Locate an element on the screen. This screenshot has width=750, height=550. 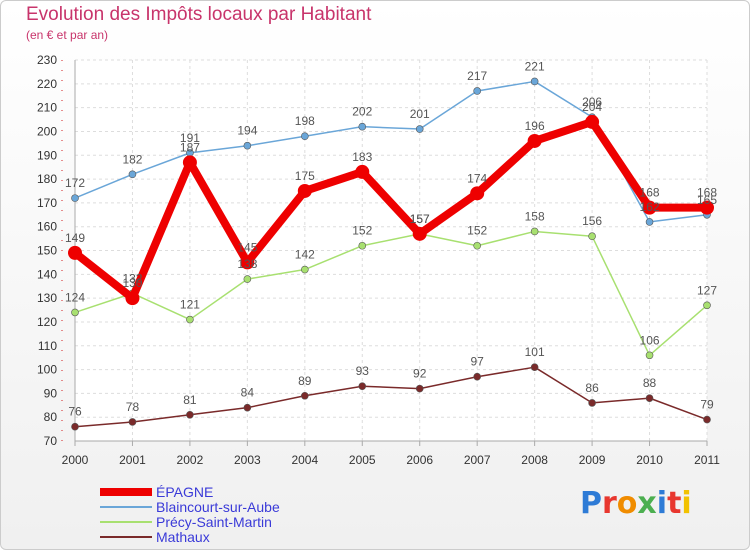
data-label: 92 is located at coordinates (420, 374).